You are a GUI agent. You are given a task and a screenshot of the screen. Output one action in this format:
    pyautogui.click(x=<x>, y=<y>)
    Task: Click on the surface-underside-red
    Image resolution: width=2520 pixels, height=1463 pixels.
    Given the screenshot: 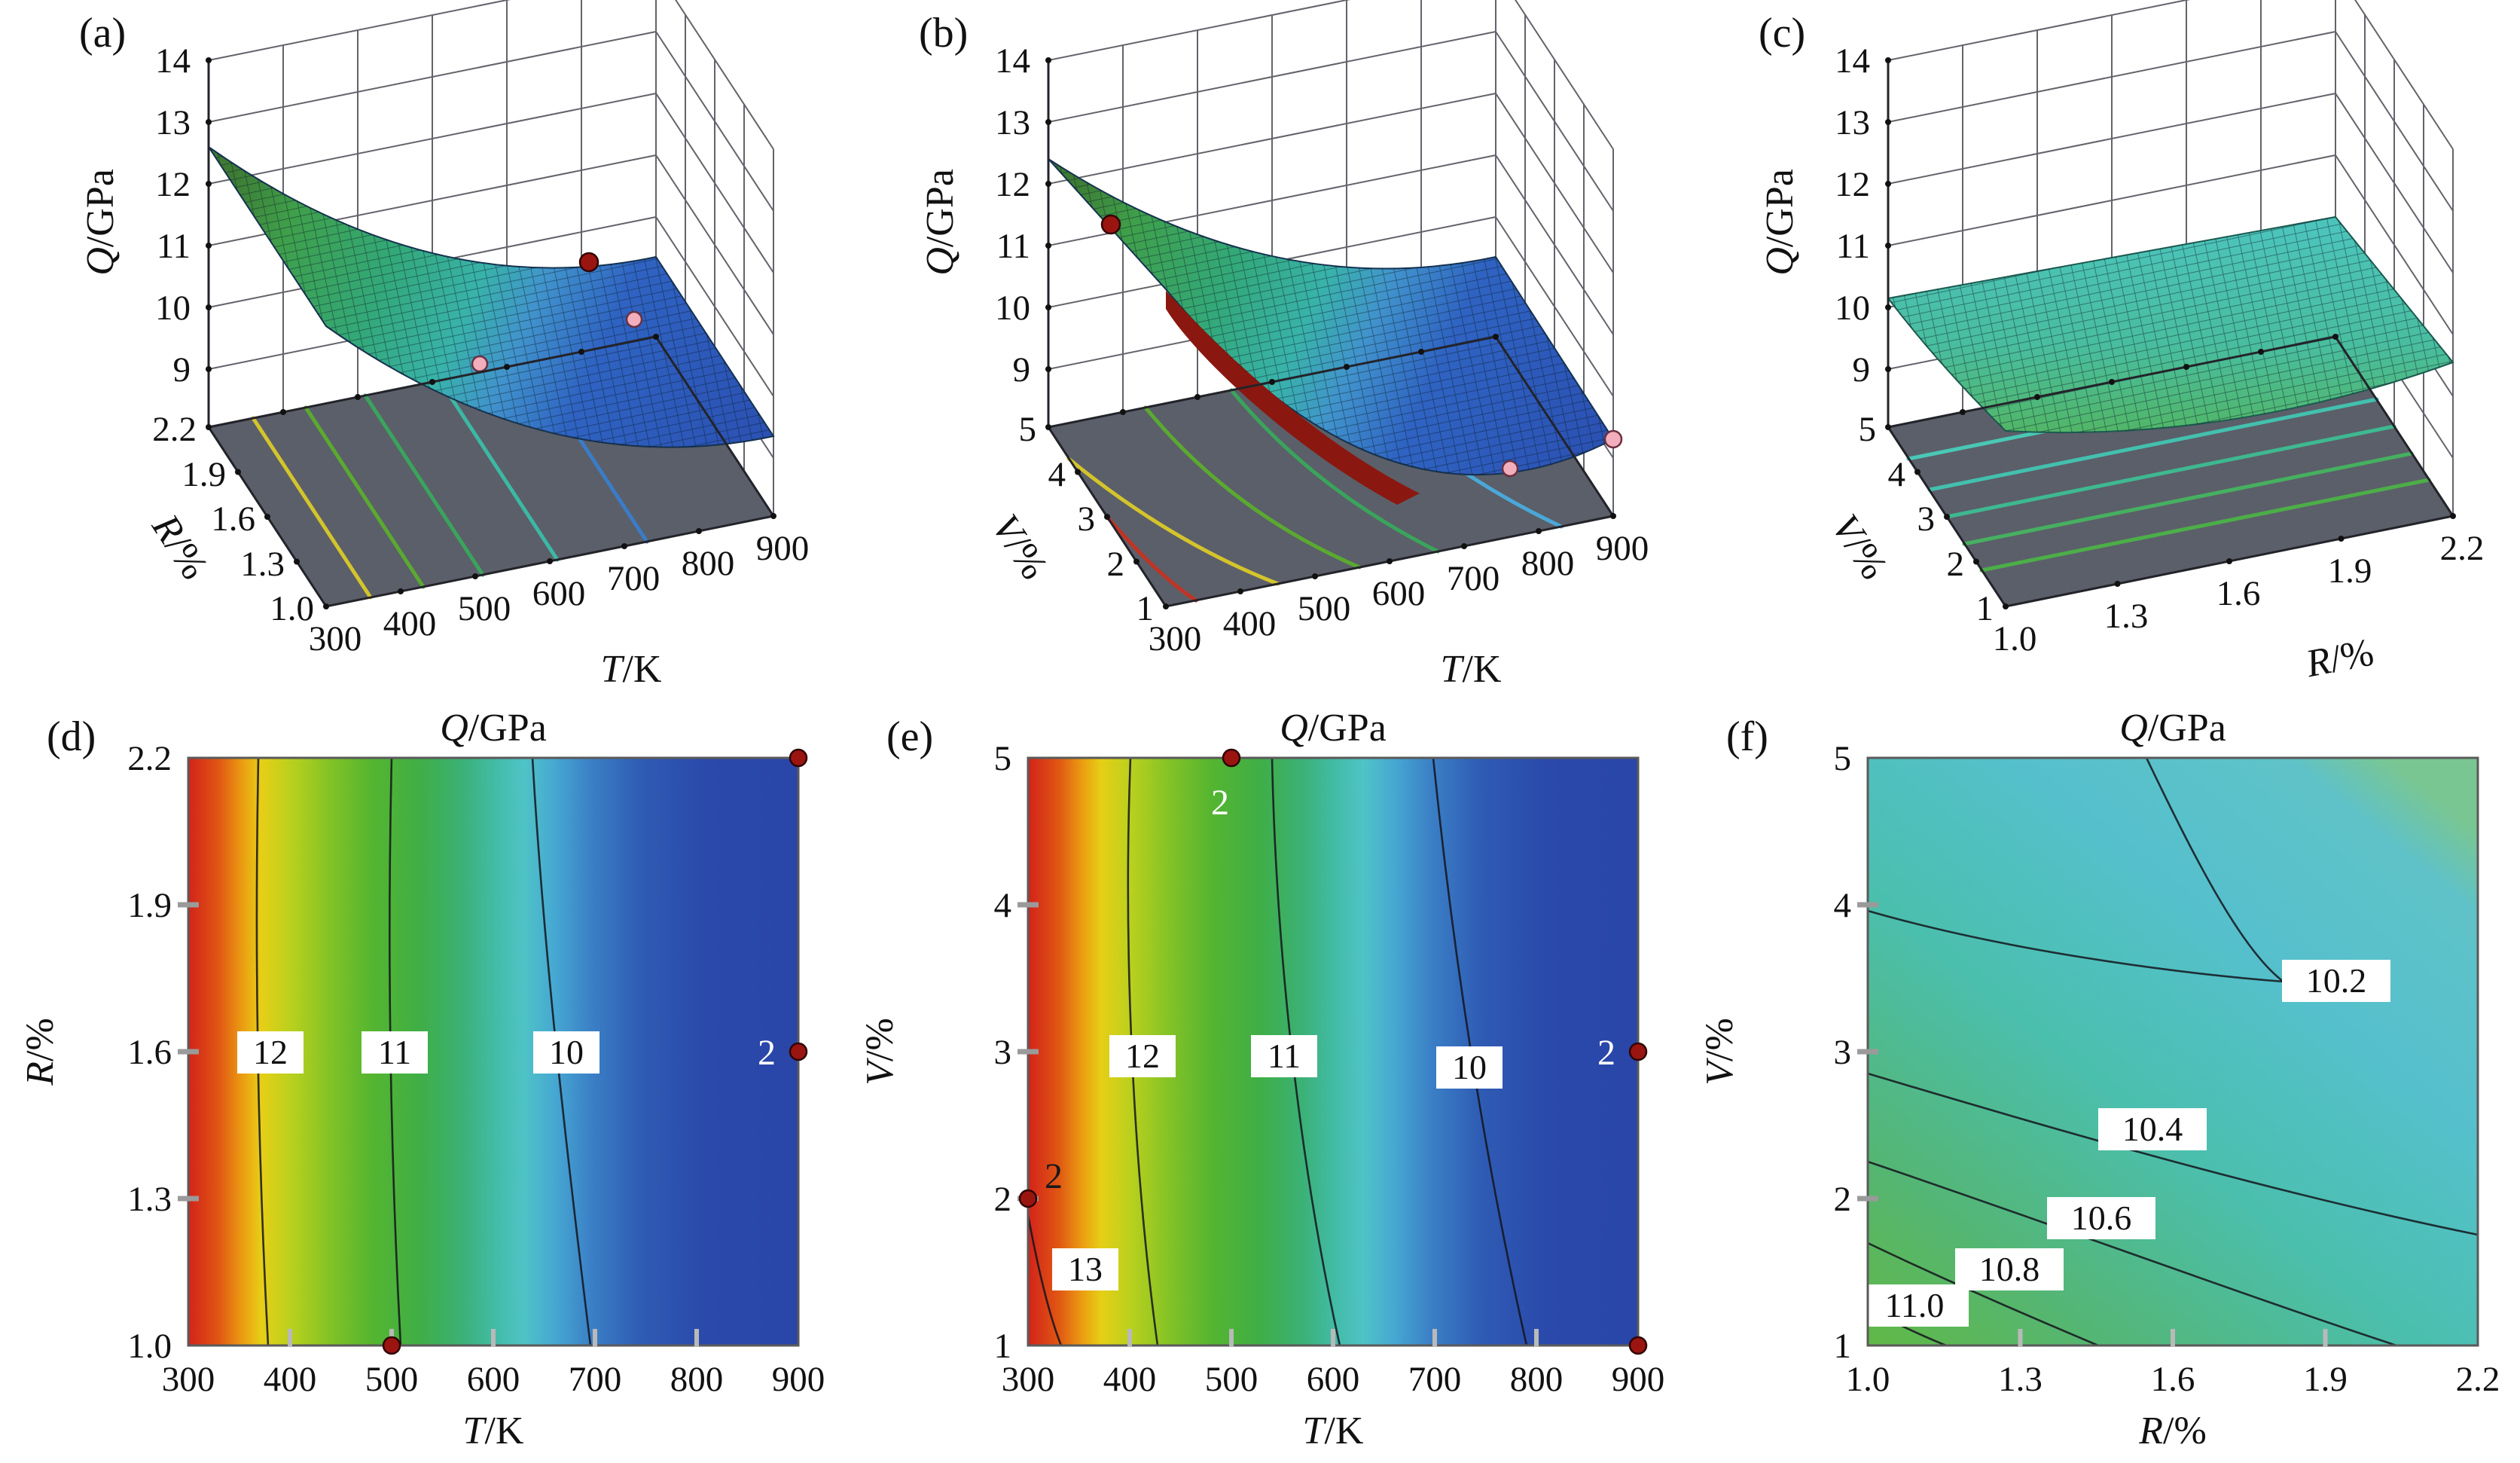 What is the action you would take?
    pyautogui.click(x=1293, y=398)
    